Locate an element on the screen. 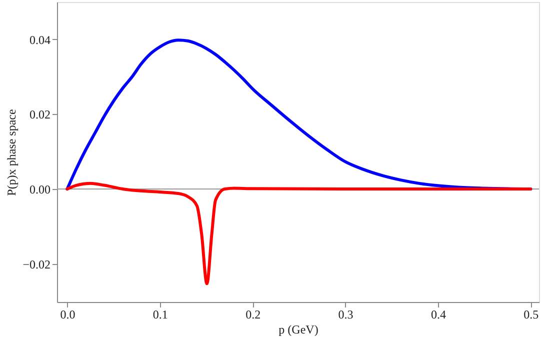 The width and height of the screenshot is (542, 340). x-tick-label: 0.1 is located at coordinates (160, 315).